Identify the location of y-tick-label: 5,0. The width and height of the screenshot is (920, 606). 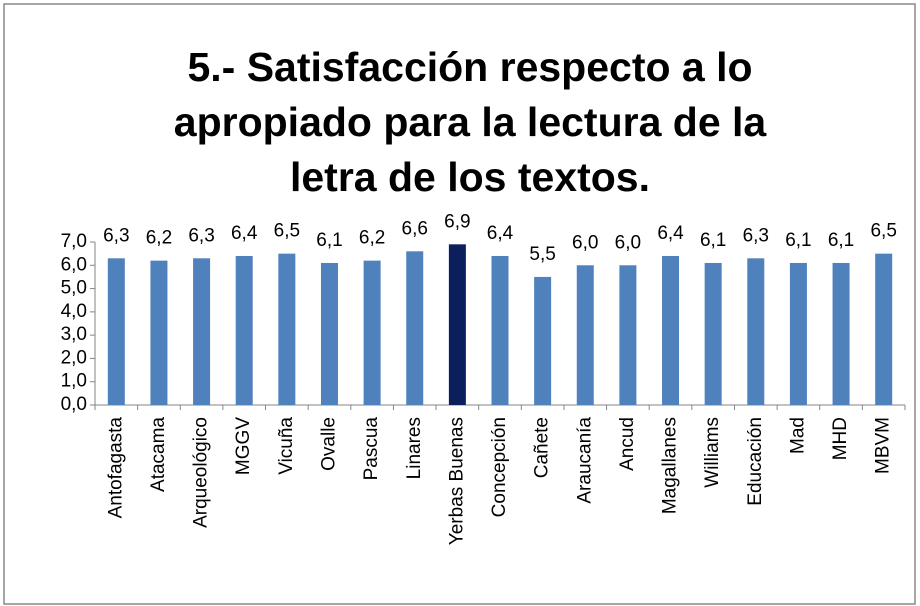
(74, 288).